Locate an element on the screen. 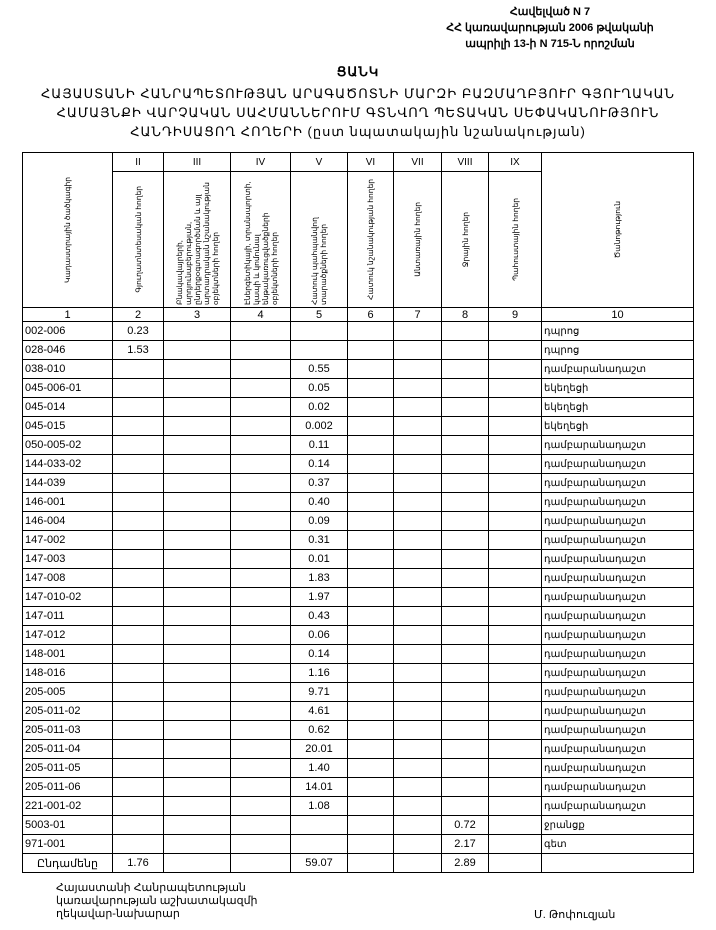  cadastral-code-cell: 147-002 is located at coordinates (67, 540).